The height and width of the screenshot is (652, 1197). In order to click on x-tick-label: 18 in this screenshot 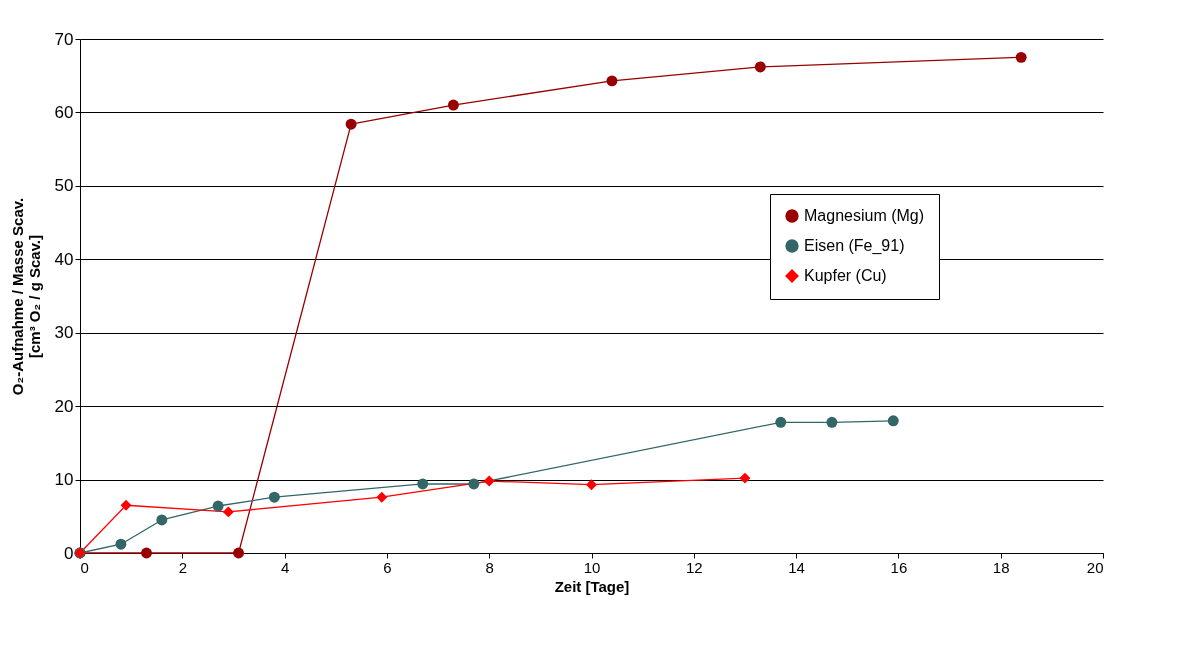, I will do `click(1001, 567)`.